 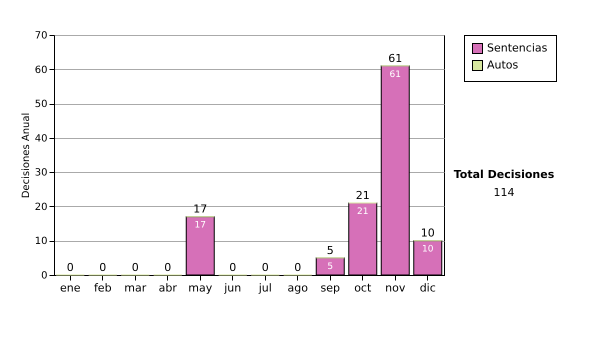 I want to click on y-tick-label: 60, so click(x=41, y=70).